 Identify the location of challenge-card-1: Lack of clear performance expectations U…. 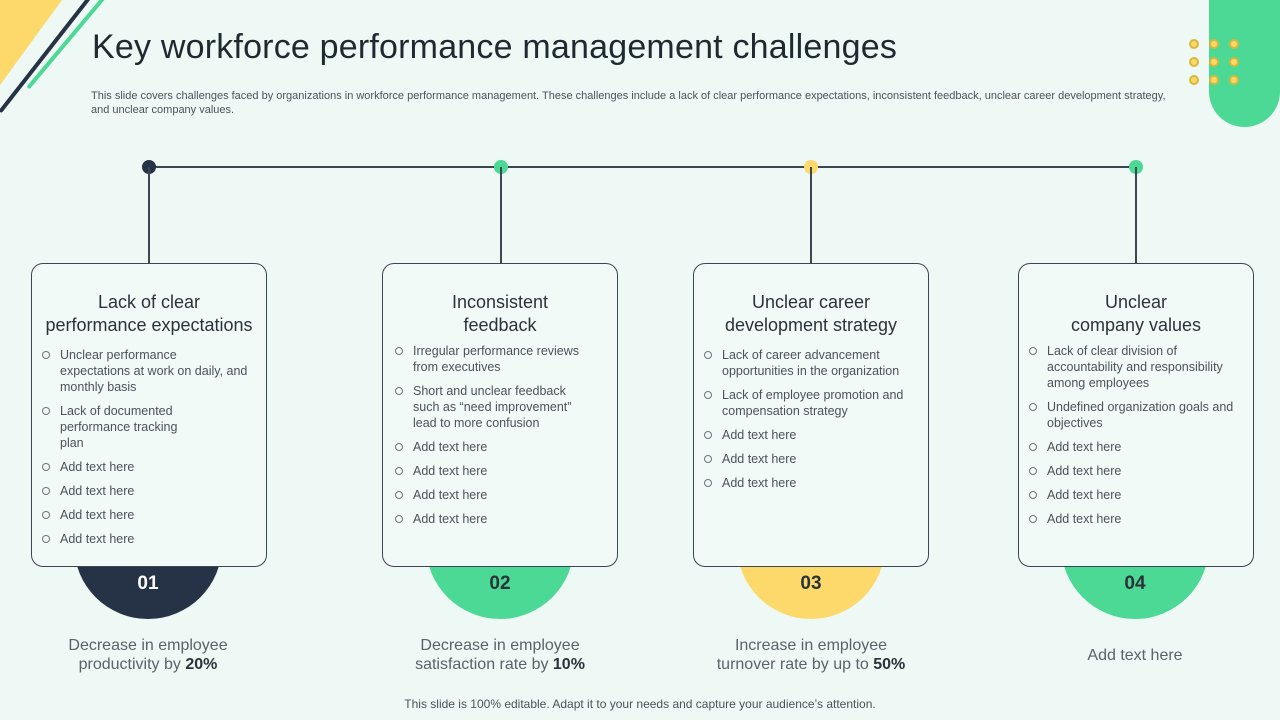
(149, 415).